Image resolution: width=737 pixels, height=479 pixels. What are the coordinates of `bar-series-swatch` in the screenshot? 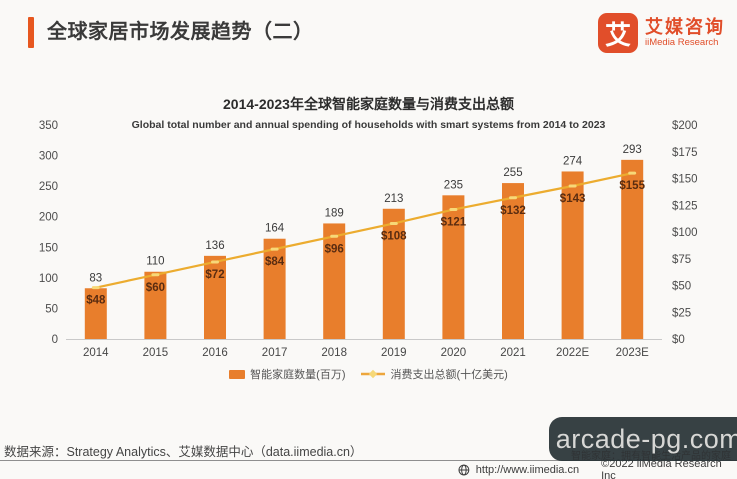 It's located at (237, 374).